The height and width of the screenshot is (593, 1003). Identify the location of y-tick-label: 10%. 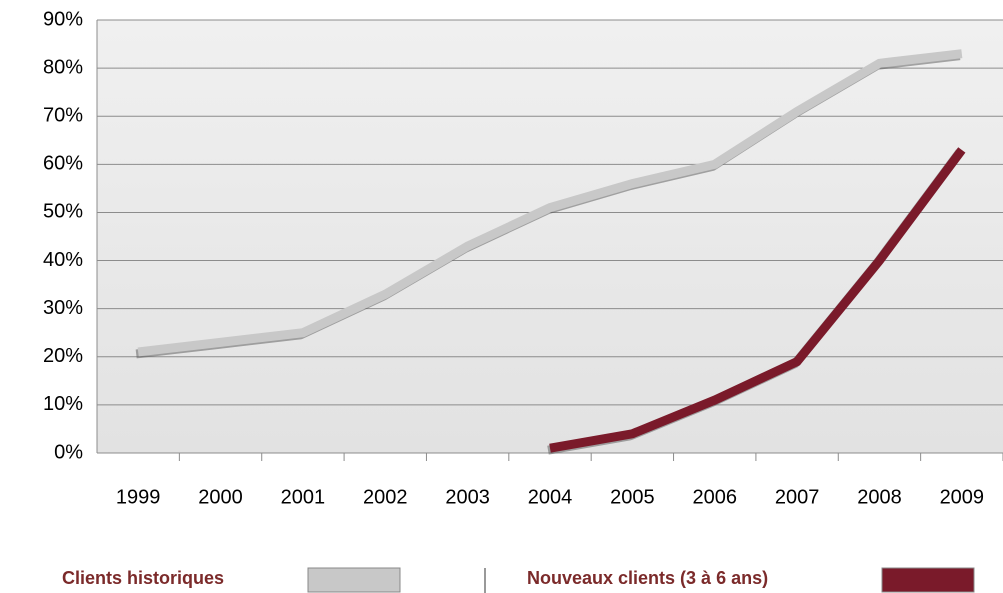
(63, 404).